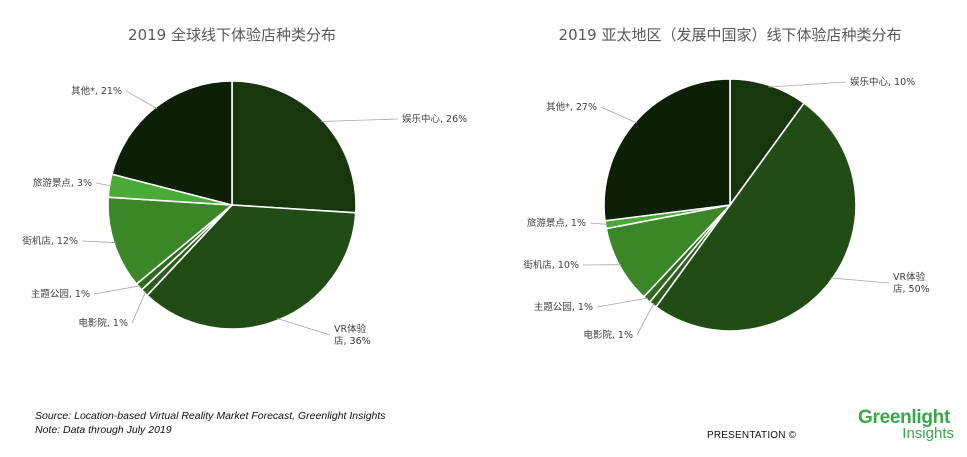 This screenshot has height=457, width=967. I want to click on slice-label: 旅游景点, 3%, so click(62, 183).